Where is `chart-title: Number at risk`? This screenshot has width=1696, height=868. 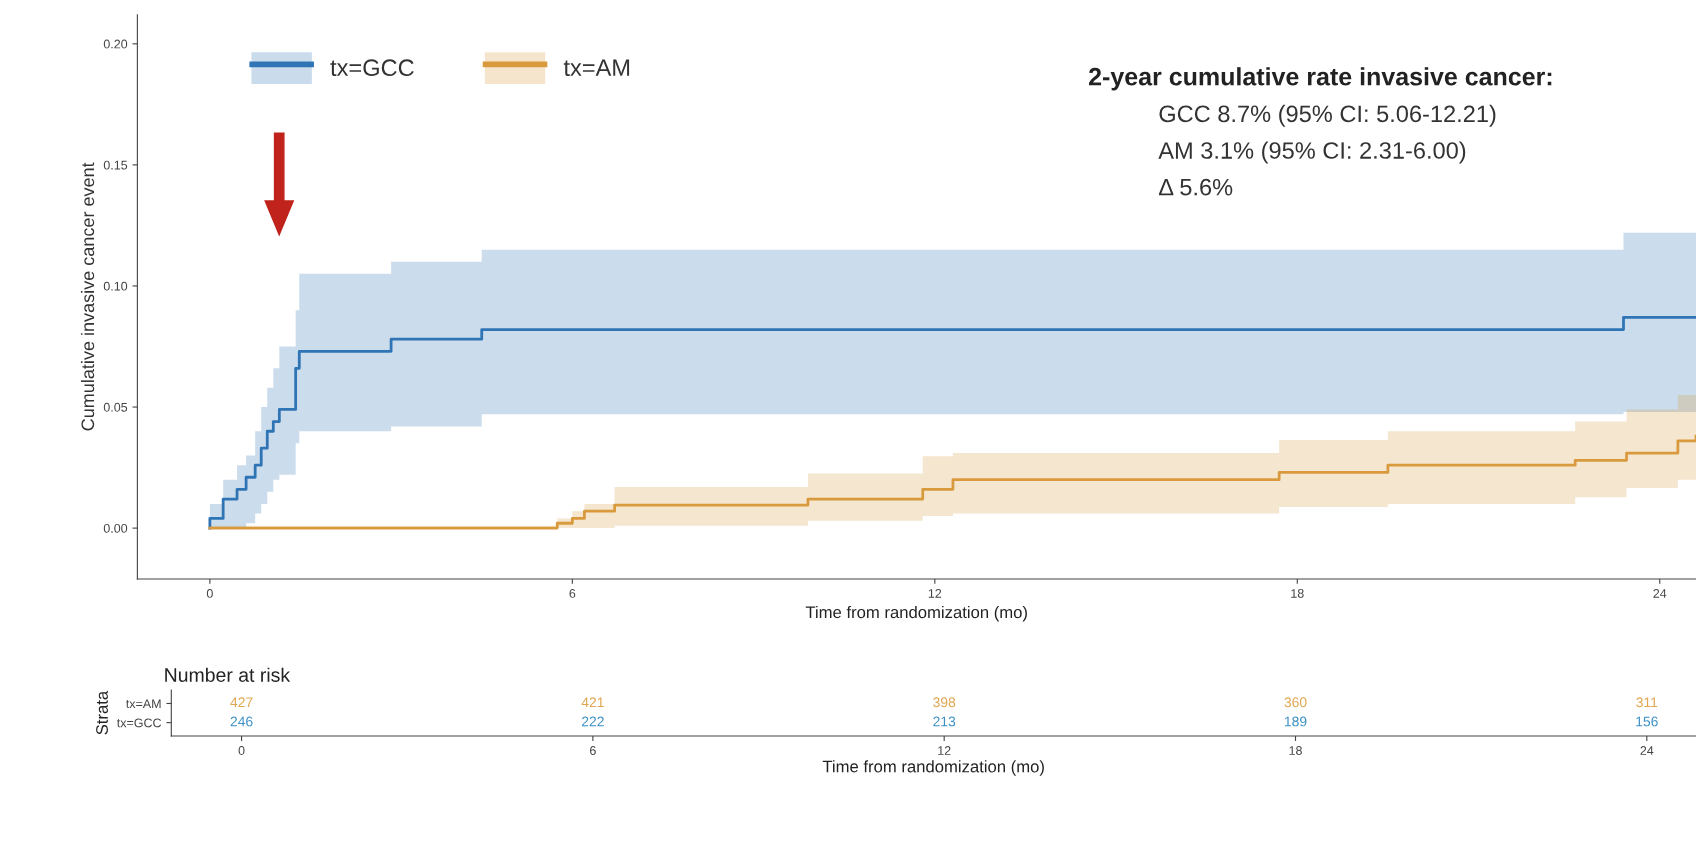 chart-title: Number at risk is located at coordinates (228, 674).